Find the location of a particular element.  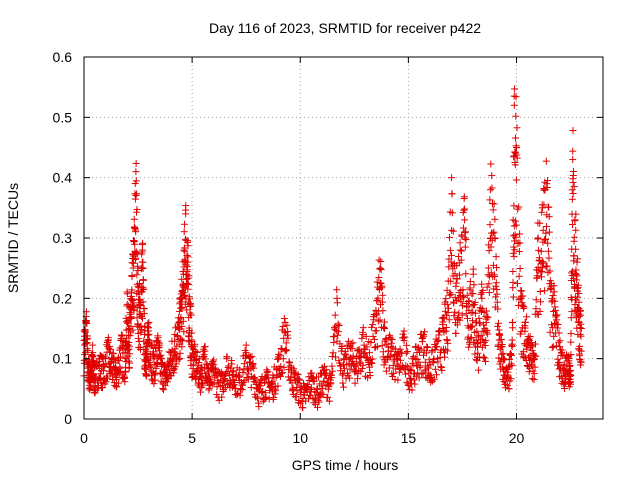

y-tick-label: 0.3 is located at coordinates (63, 238).